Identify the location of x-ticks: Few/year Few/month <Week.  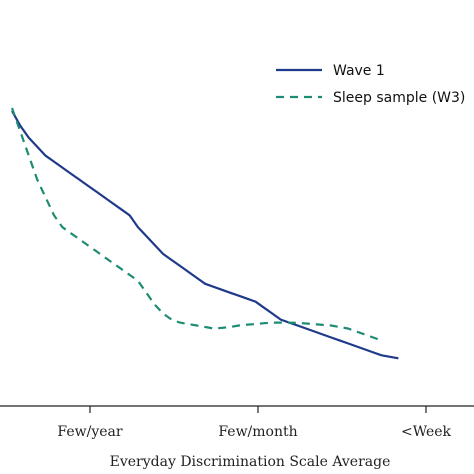
(254, 423).